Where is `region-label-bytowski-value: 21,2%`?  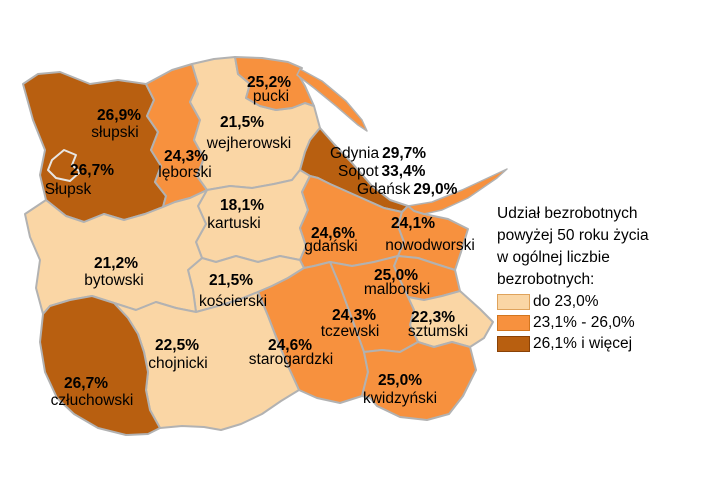
region-label-bytowski-value: 21,2% is located at coordinates (116, 263).